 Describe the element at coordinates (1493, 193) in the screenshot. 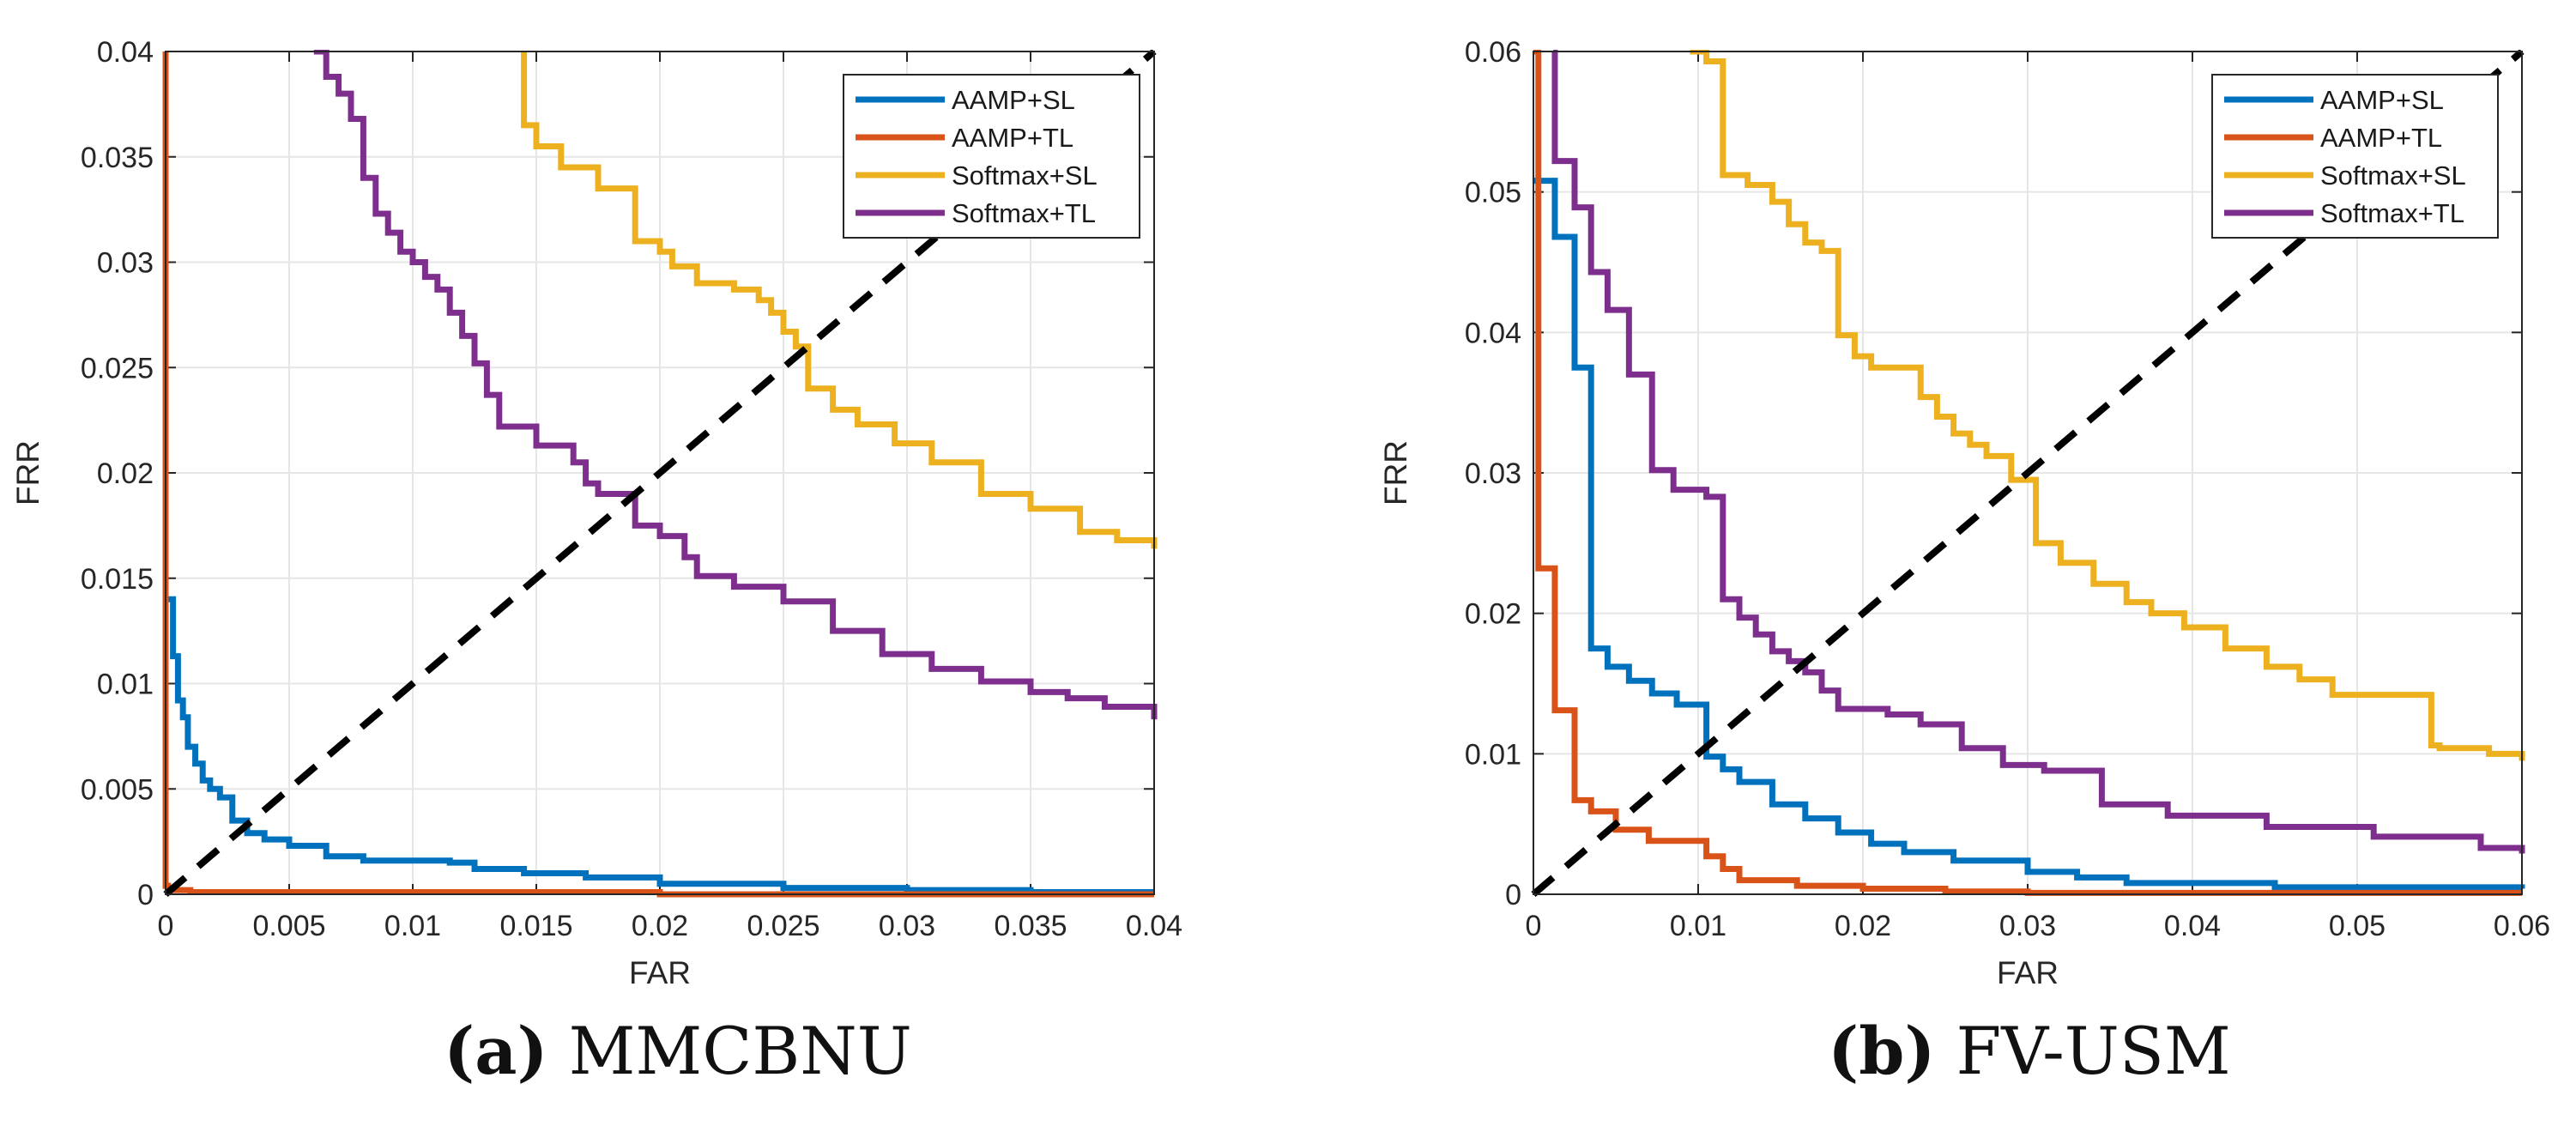

I see `y-tick-label: 0.05` at that location.